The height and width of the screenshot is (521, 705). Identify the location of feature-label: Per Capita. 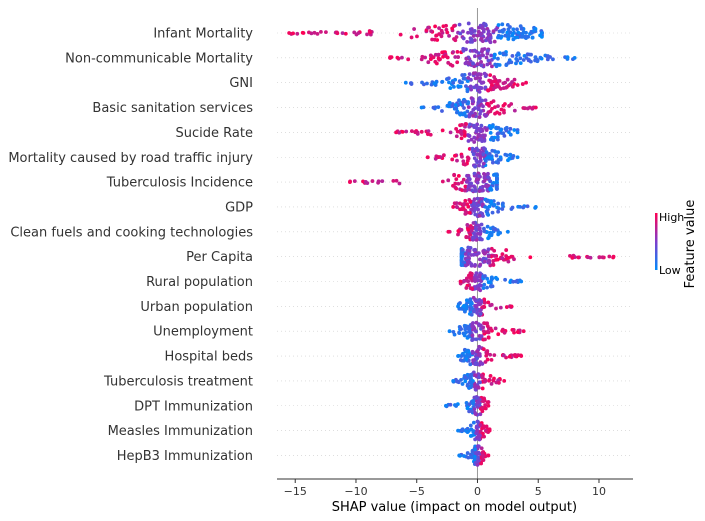
(219, 257).